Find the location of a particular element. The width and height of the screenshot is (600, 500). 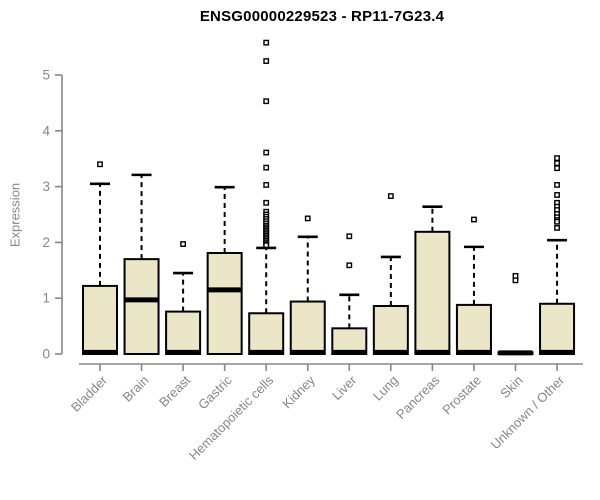

outlier-point-kidney is located at coordinates (307, 218).